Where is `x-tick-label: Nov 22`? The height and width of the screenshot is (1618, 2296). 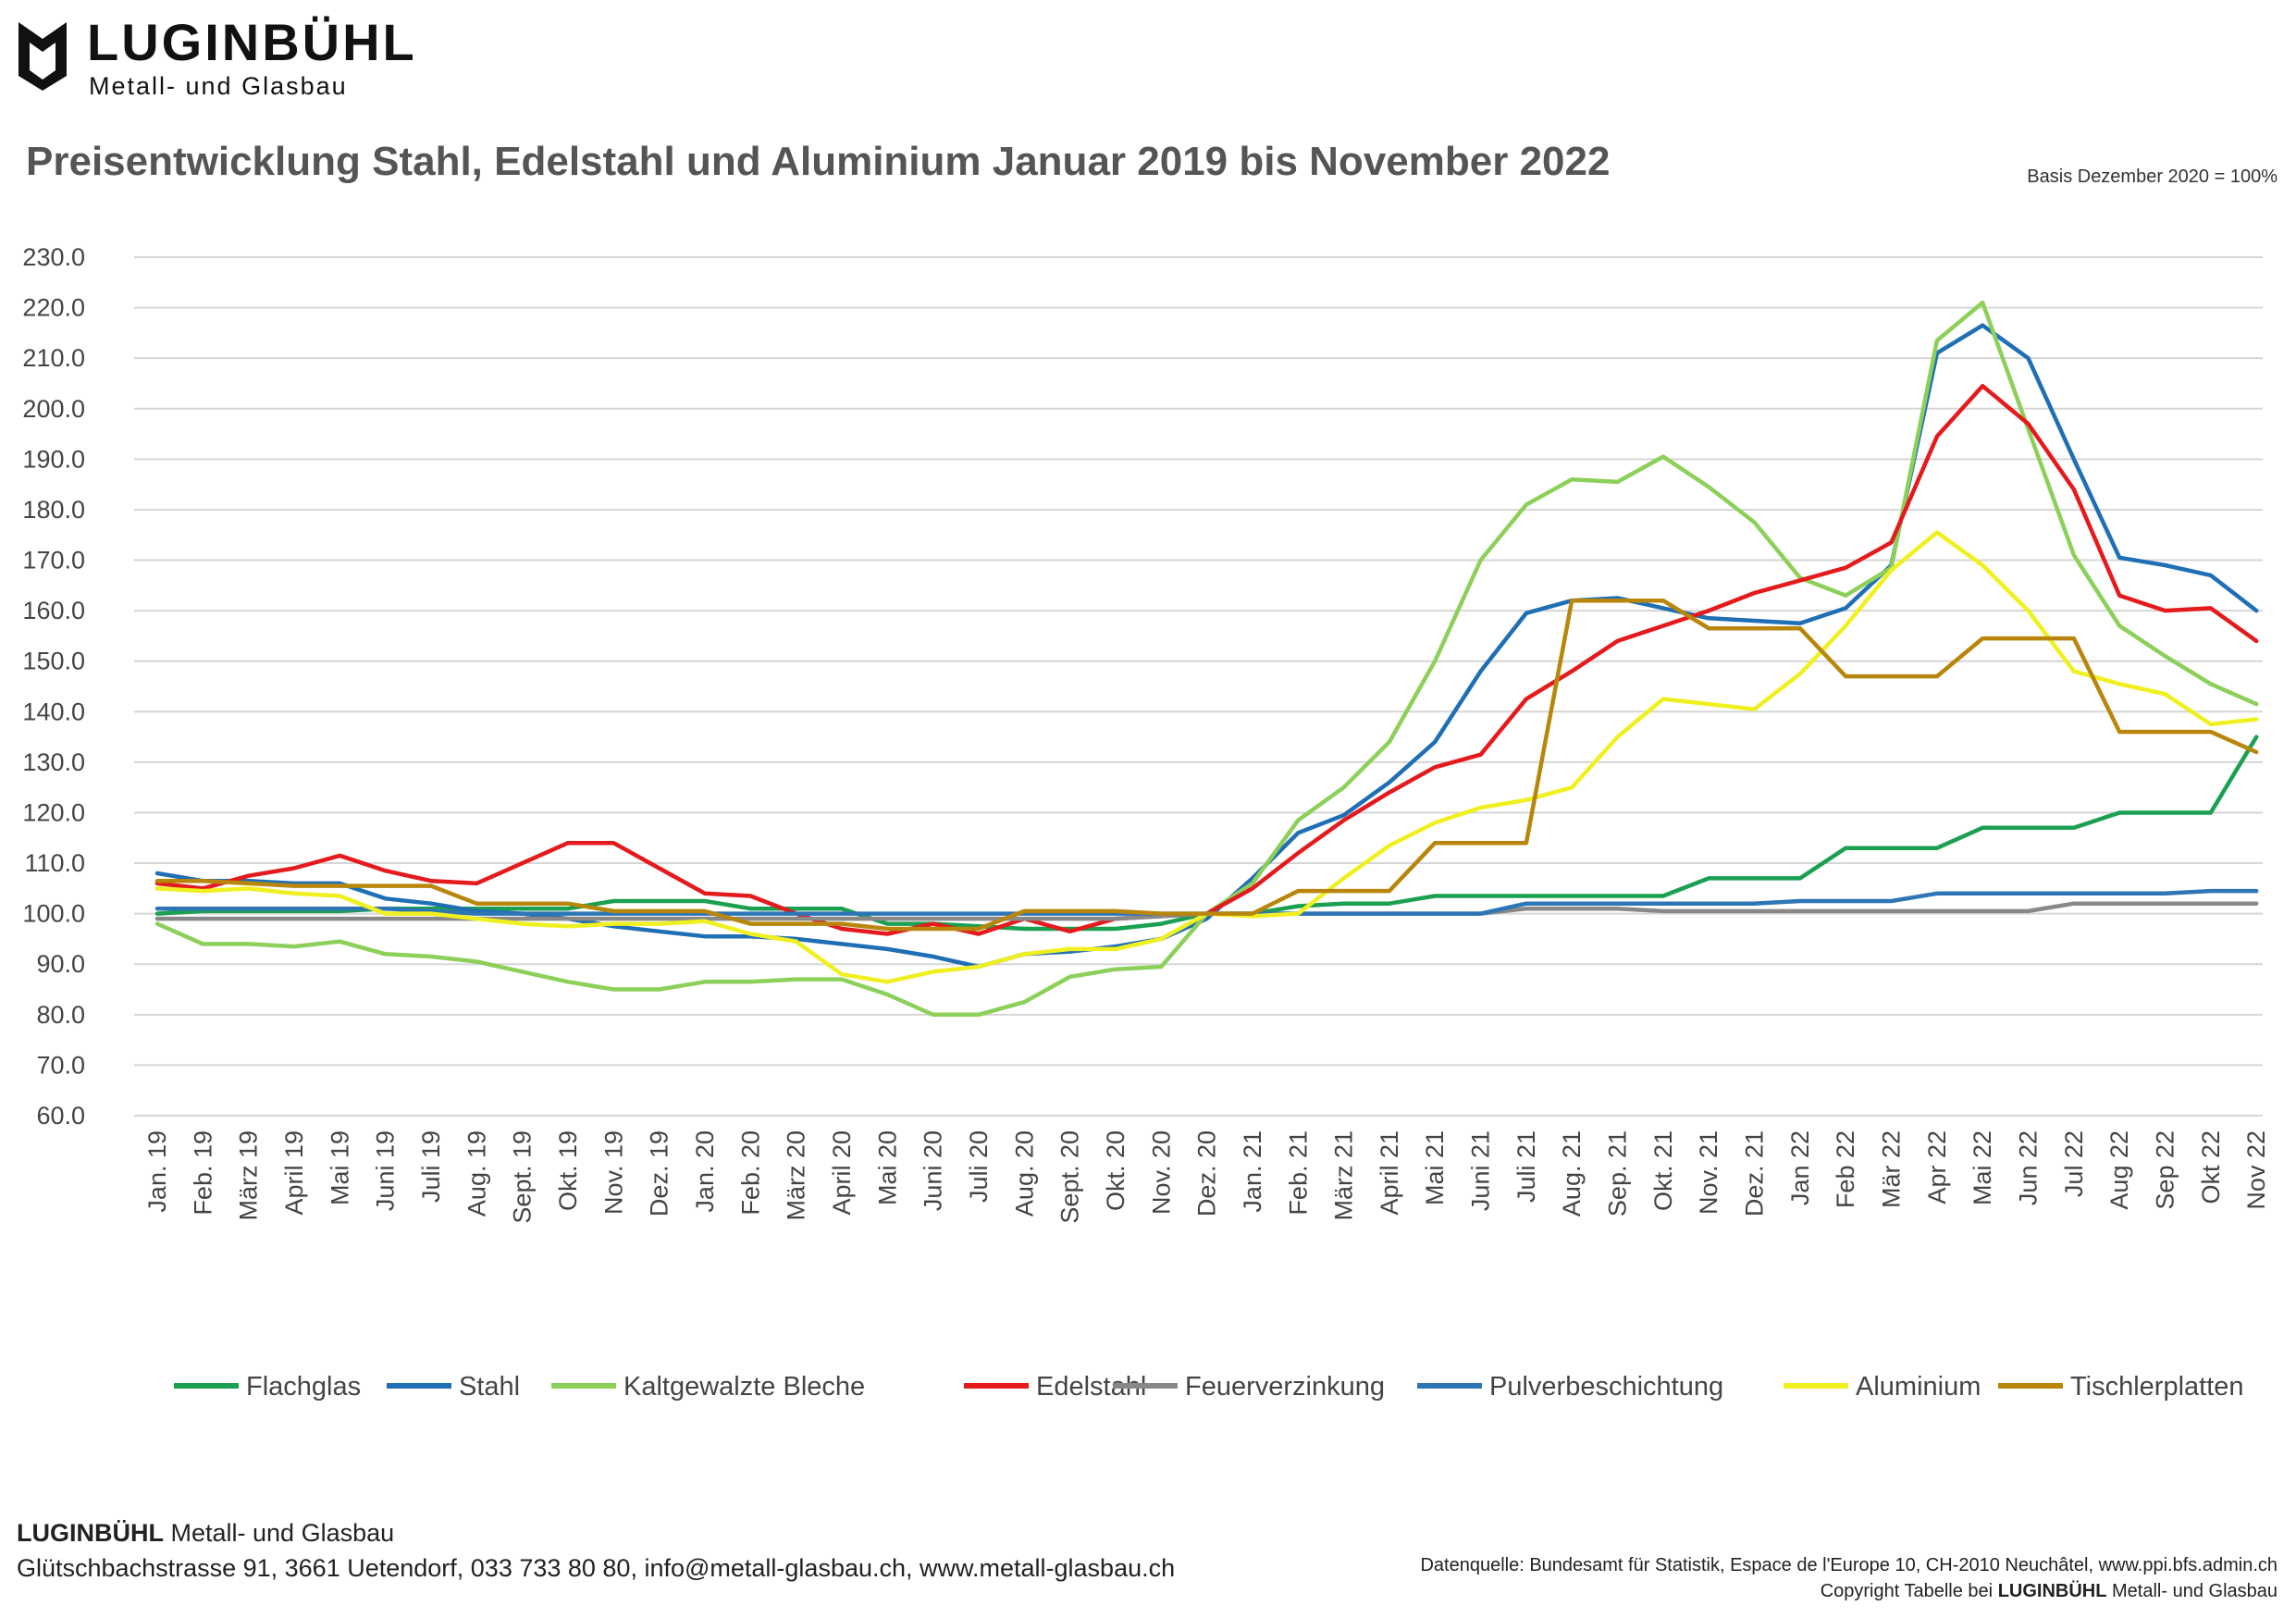
x-tick-label: Nov 22 is located at coordinates (2256, 1170).